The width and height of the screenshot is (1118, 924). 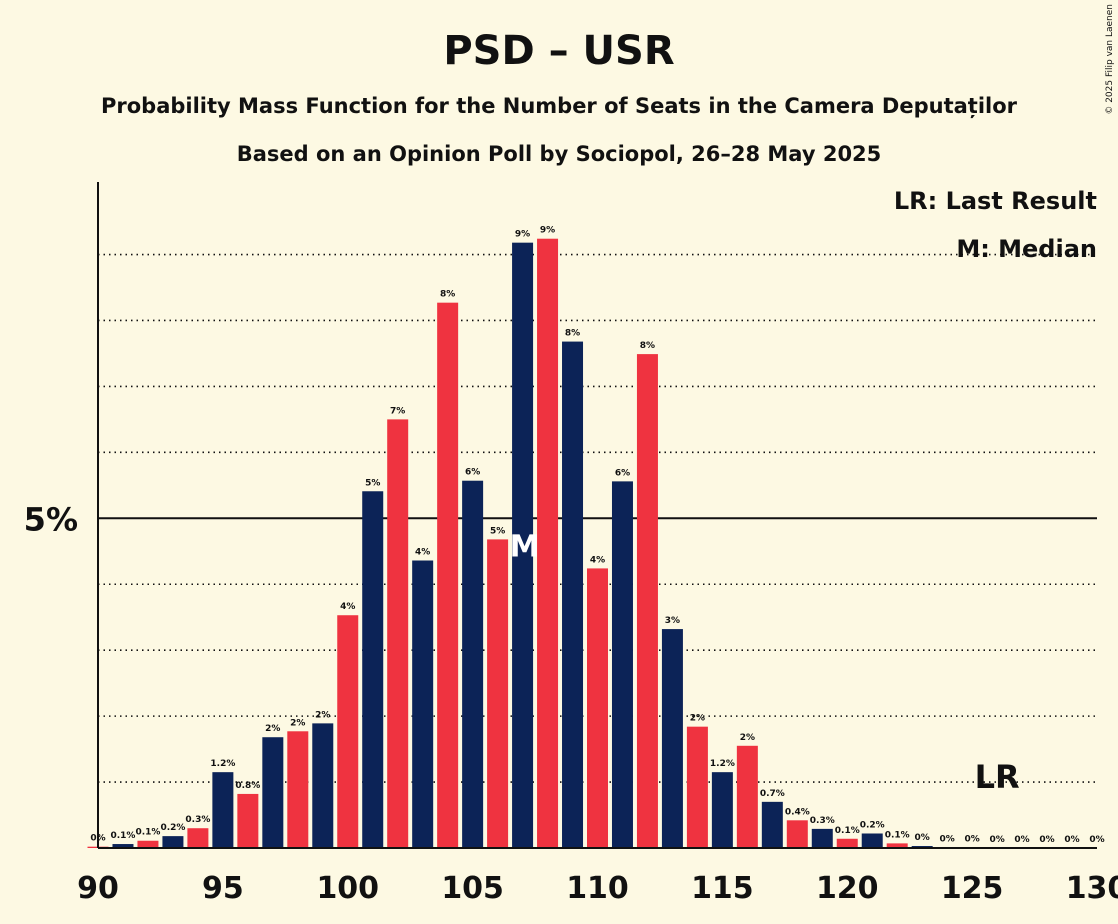 I want to click on x-tick-label: 100, so click(x=347, y=888).